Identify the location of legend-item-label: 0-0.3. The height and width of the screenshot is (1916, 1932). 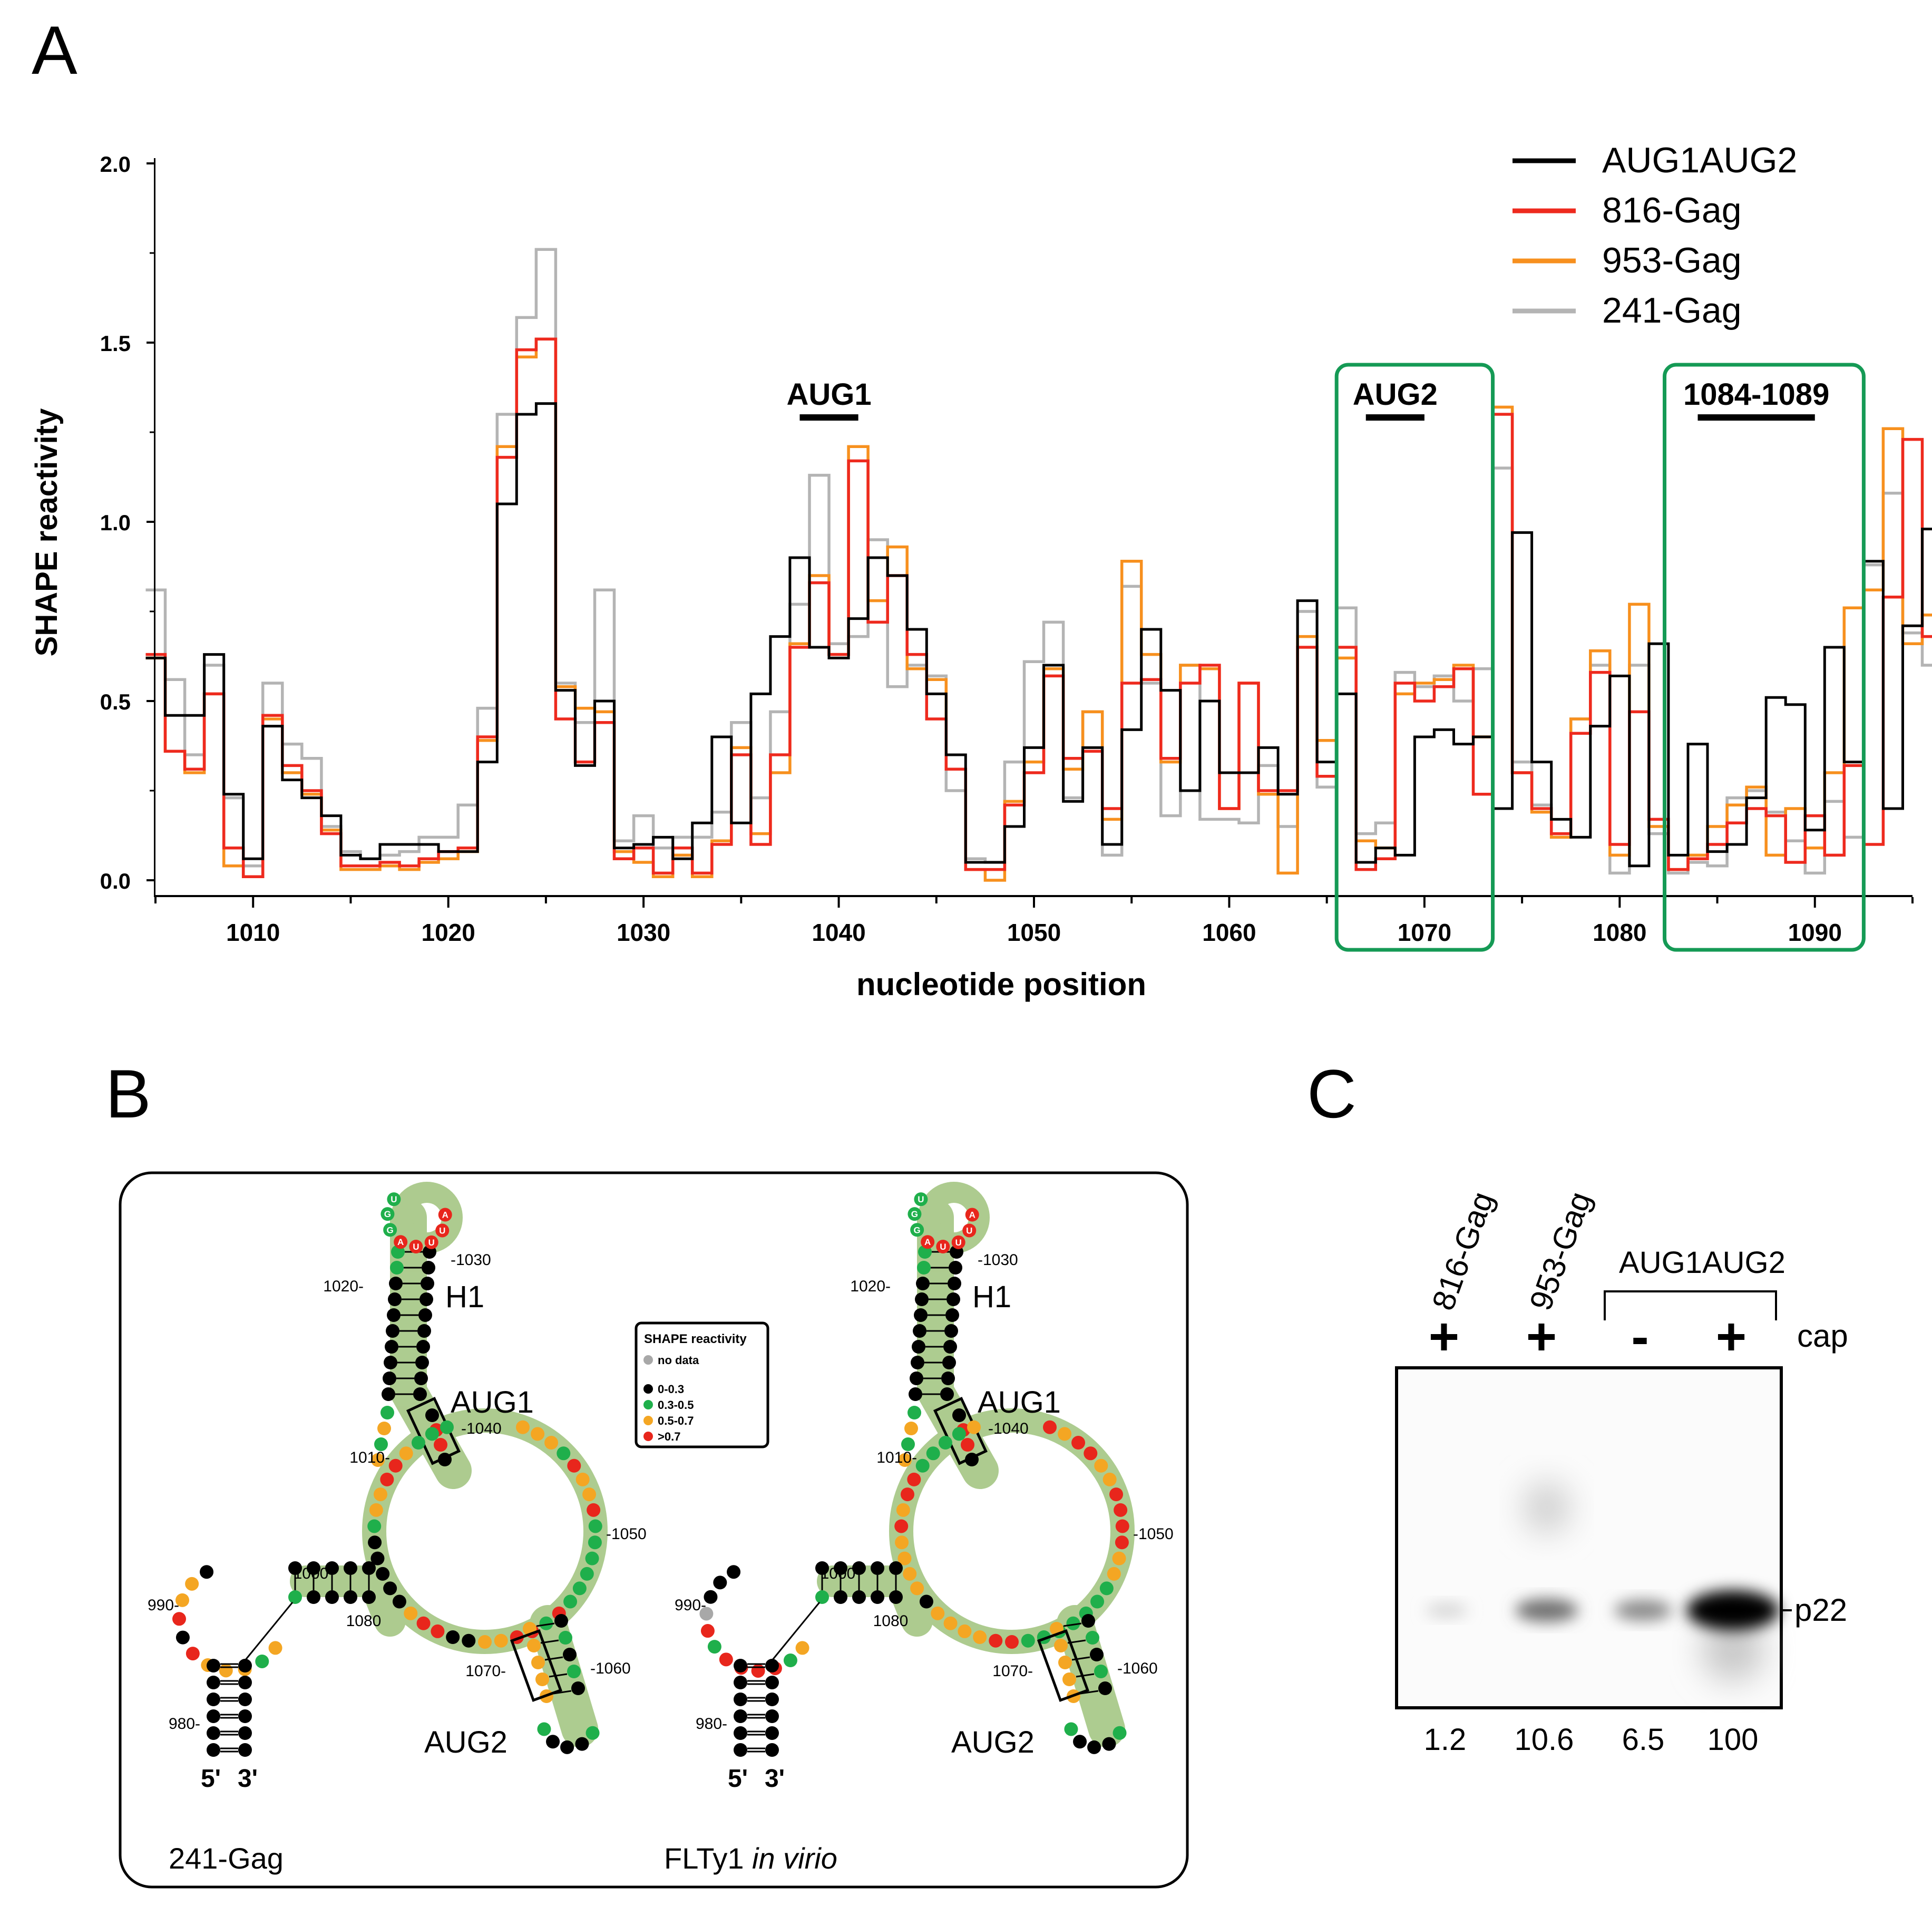
(671, 1389).